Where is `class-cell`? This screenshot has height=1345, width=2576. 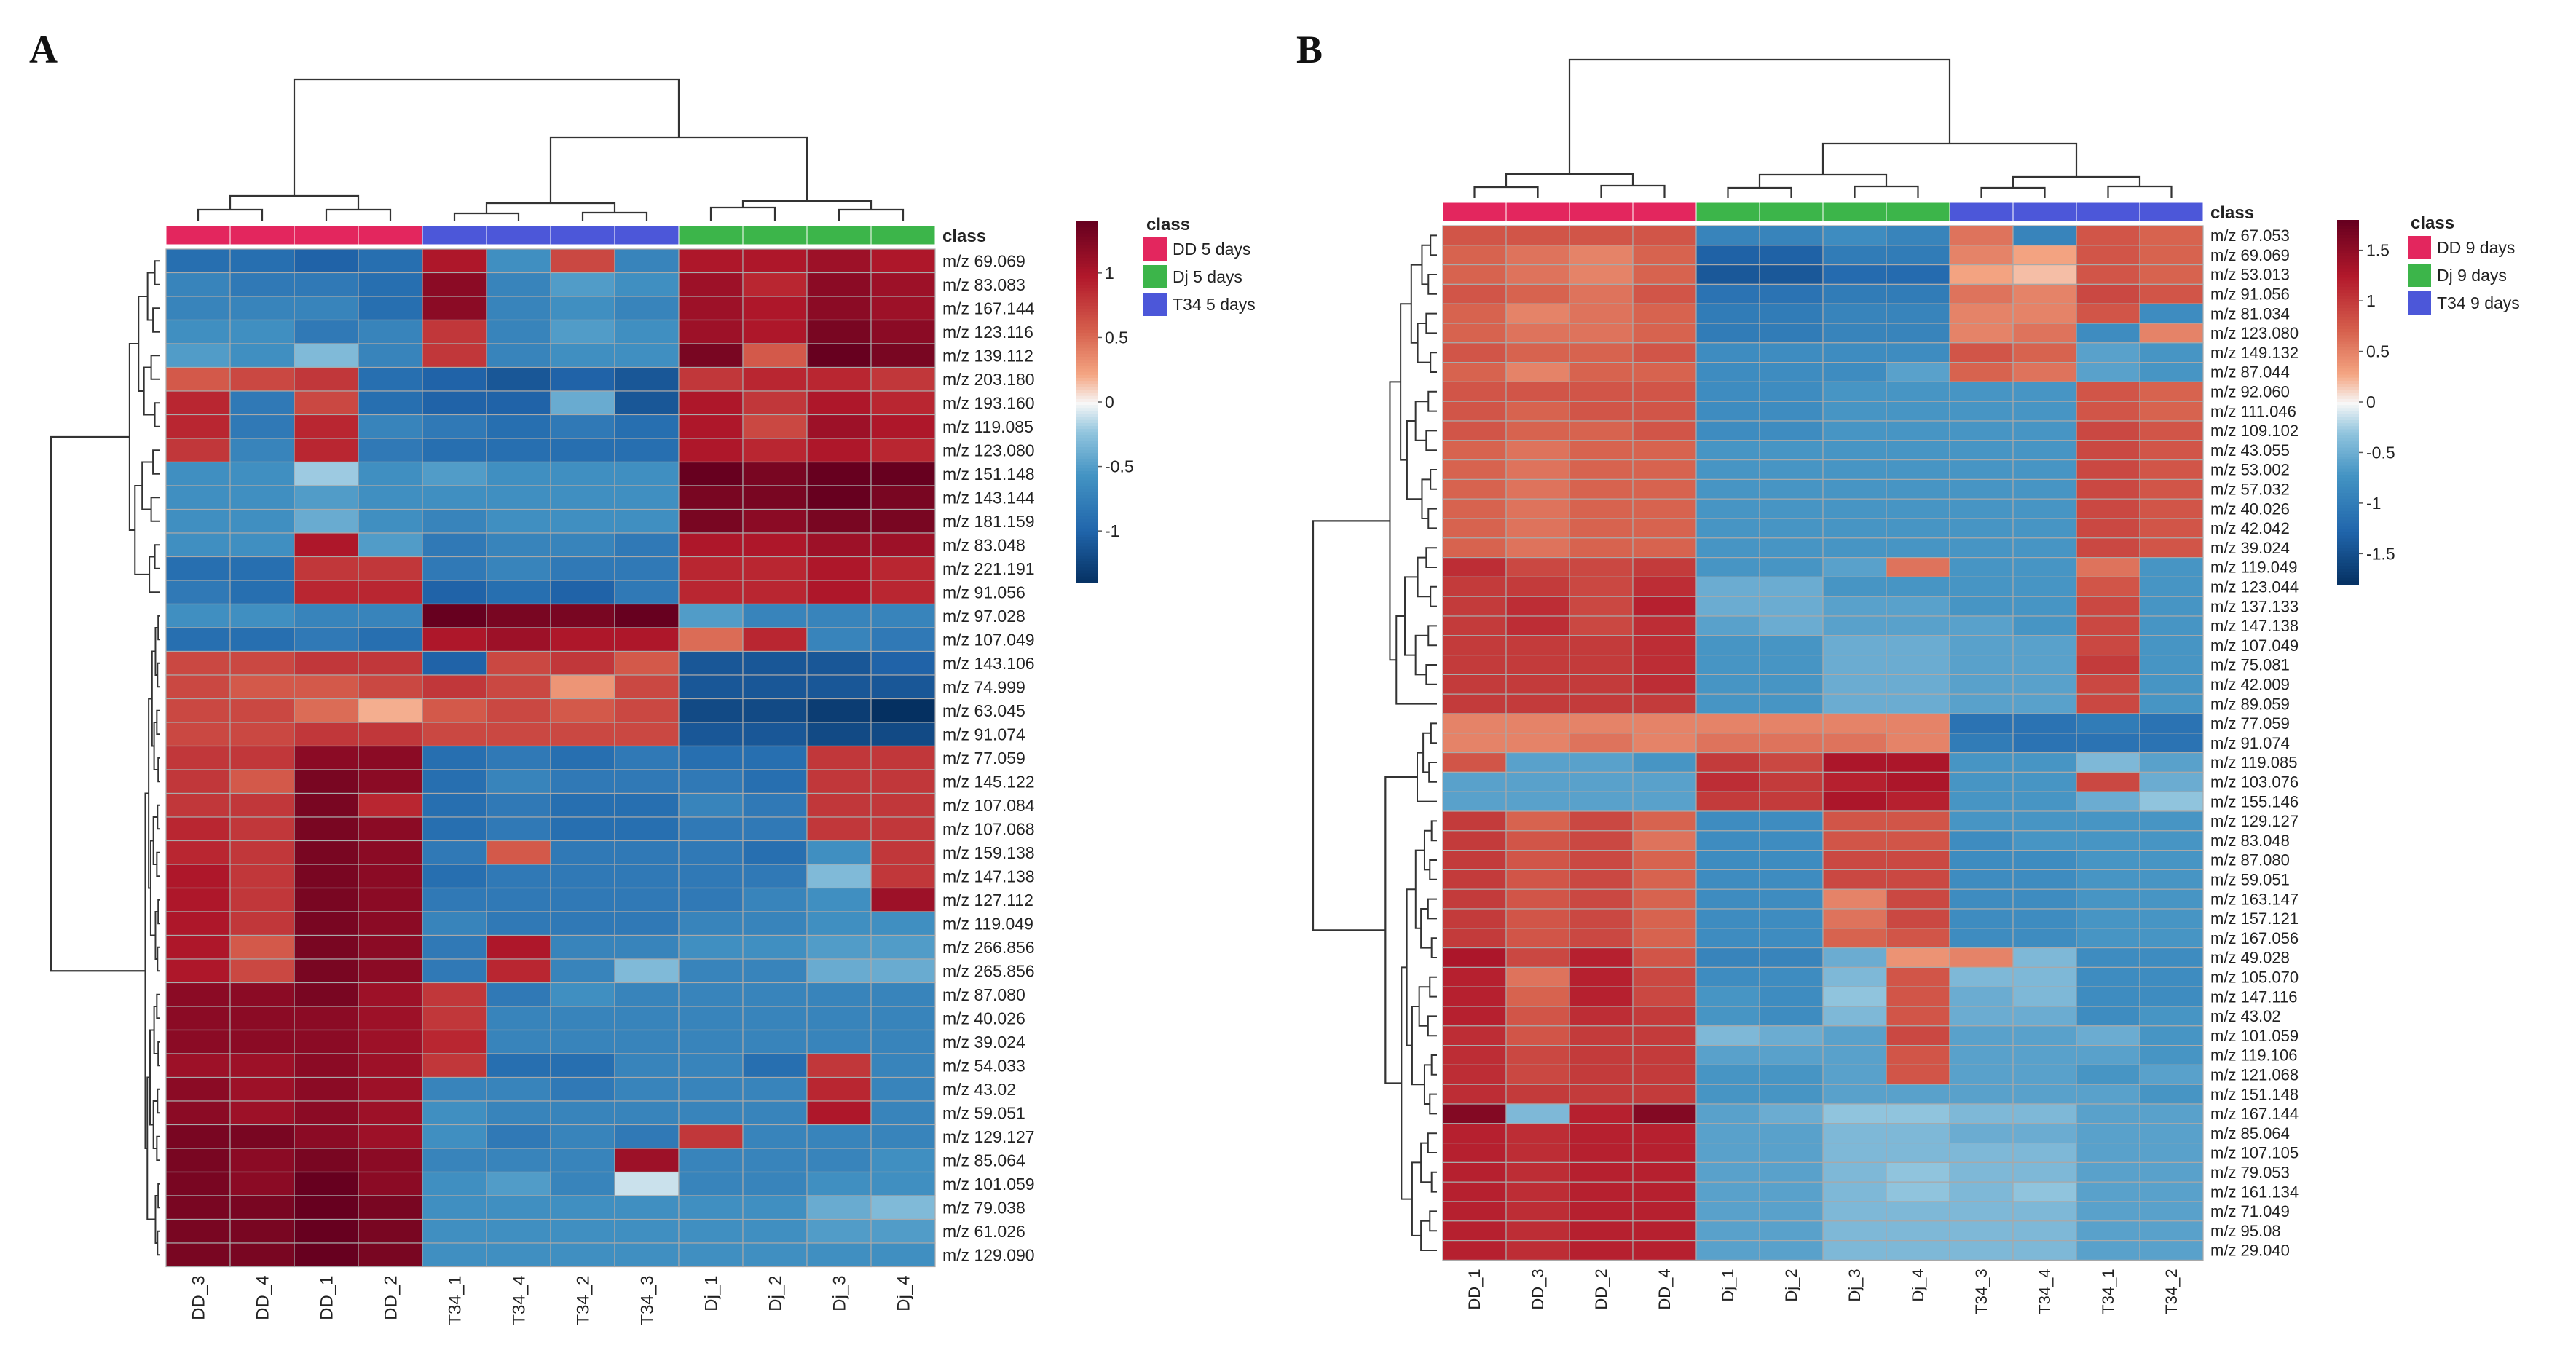
class-cell is located at coordinates (1727, 212).